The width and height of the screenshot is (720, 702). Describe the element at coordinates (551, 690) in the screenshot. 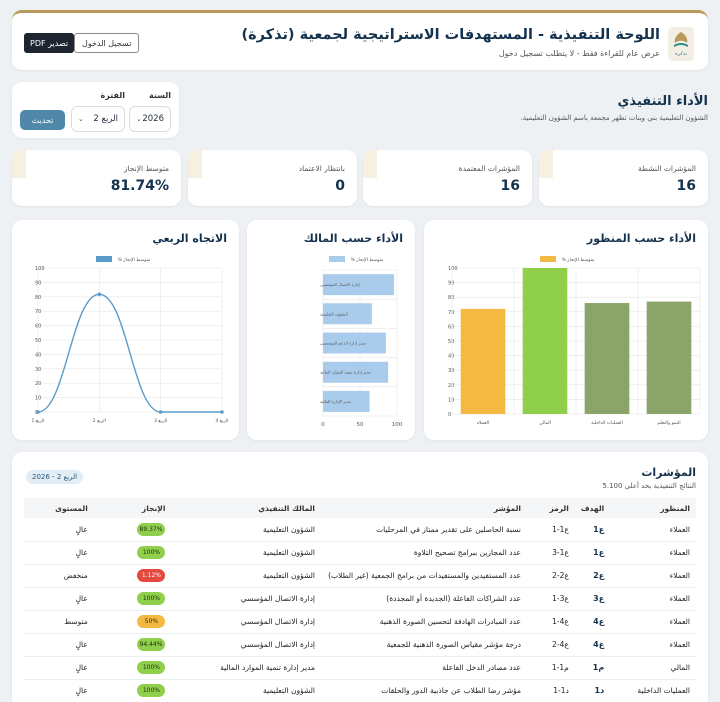

I see `code-cell: د1-1` at that location.